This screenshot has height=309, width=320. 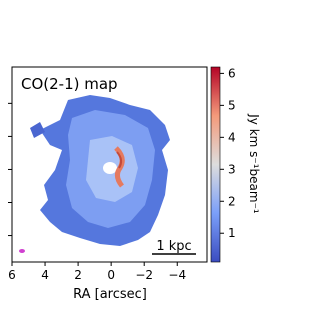 What do you see at coordinates (232, 201) in the screenshot?
I see `colorbar-tick-label: 2` at bounding box center [232, 201].